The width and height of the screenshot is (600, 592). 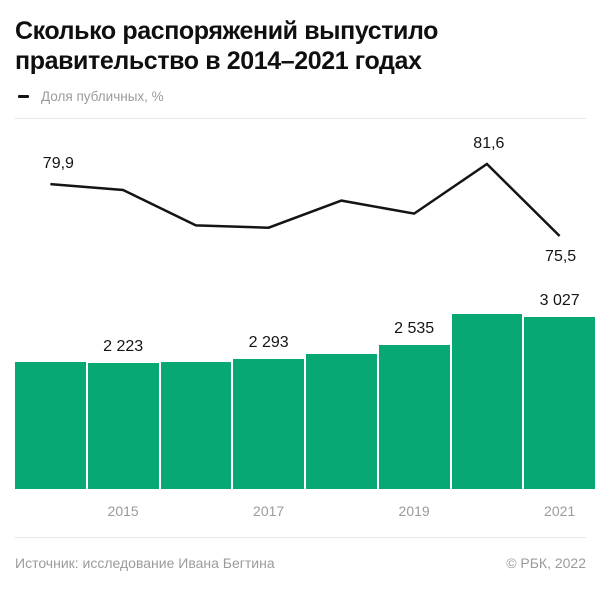 What do you see at coordinates (102, 96) in the screenshot?
I see `legend-label: Доля публичных, %` at bounding box center [102, 96].